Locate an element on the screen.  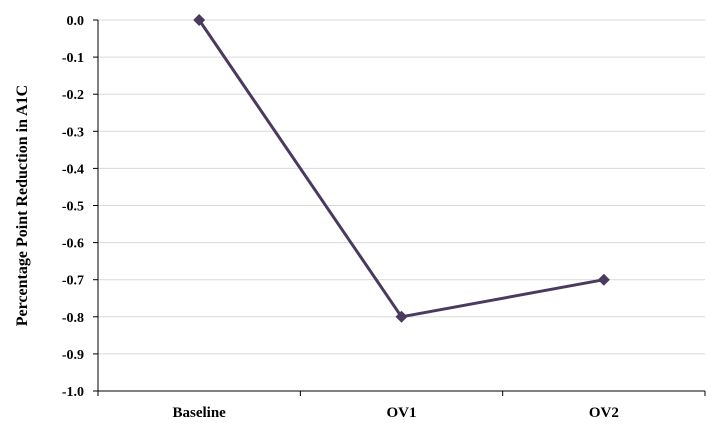
y-tick-label: 0.0 is located at coordinates (76, 21).